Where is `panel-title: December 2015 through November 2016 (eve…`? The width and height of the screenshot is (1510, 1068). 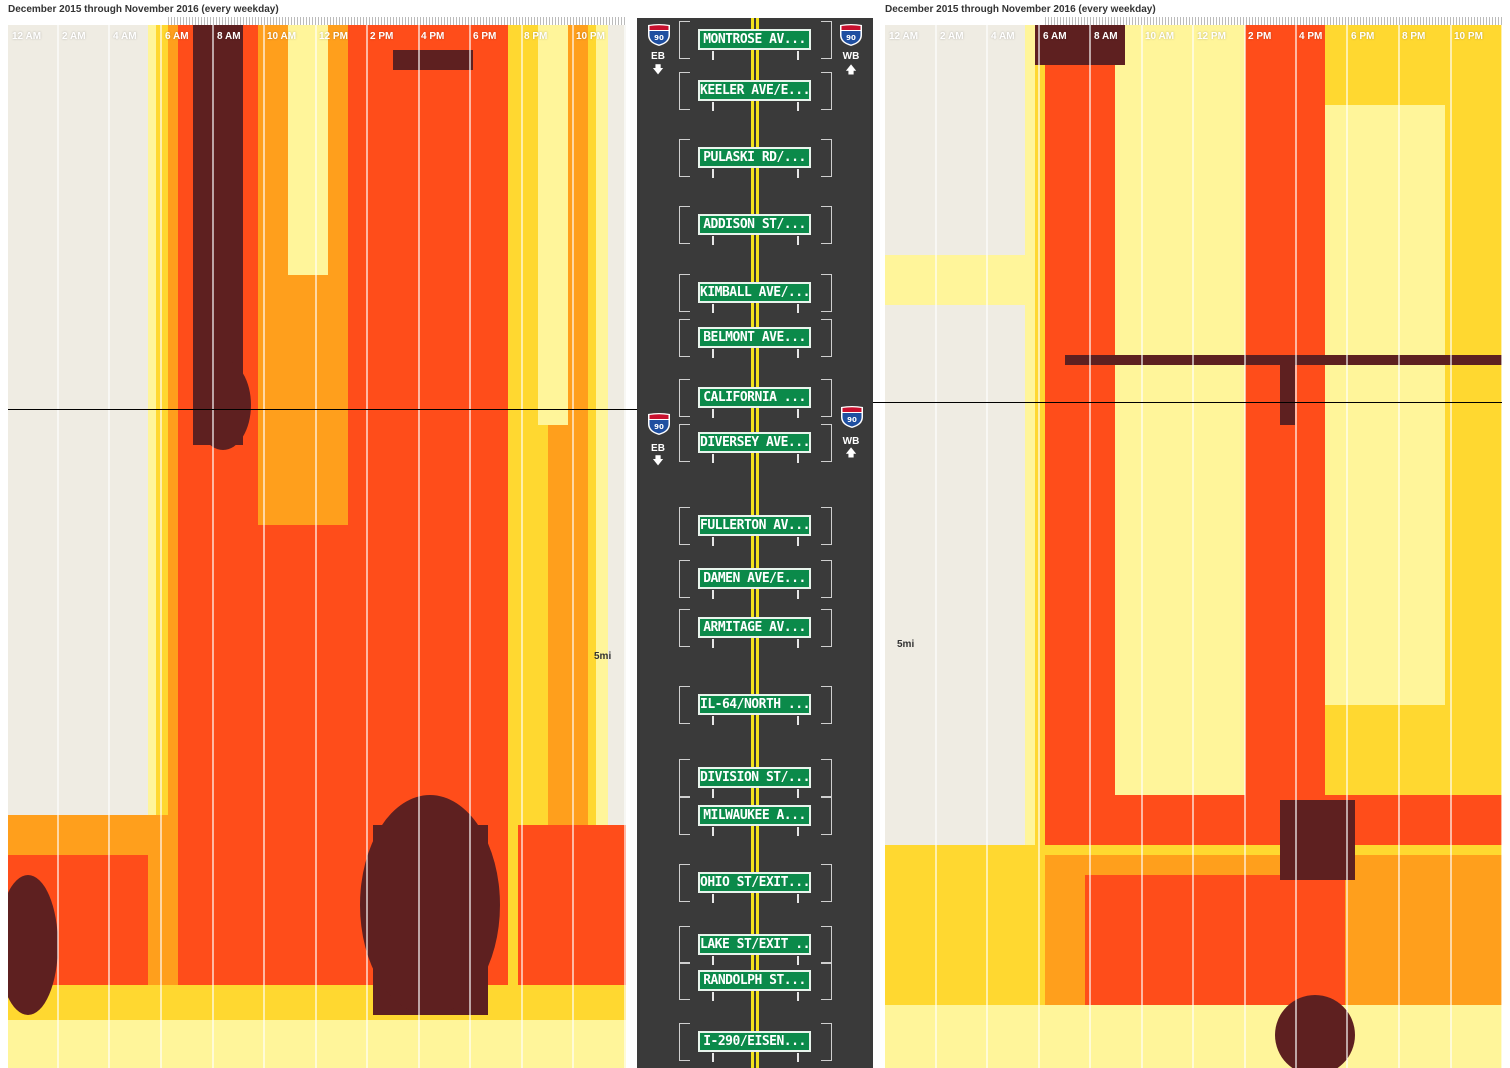 panel-title: December 2015 through November 2016 (eve… is located at coordinates (1020, 9).